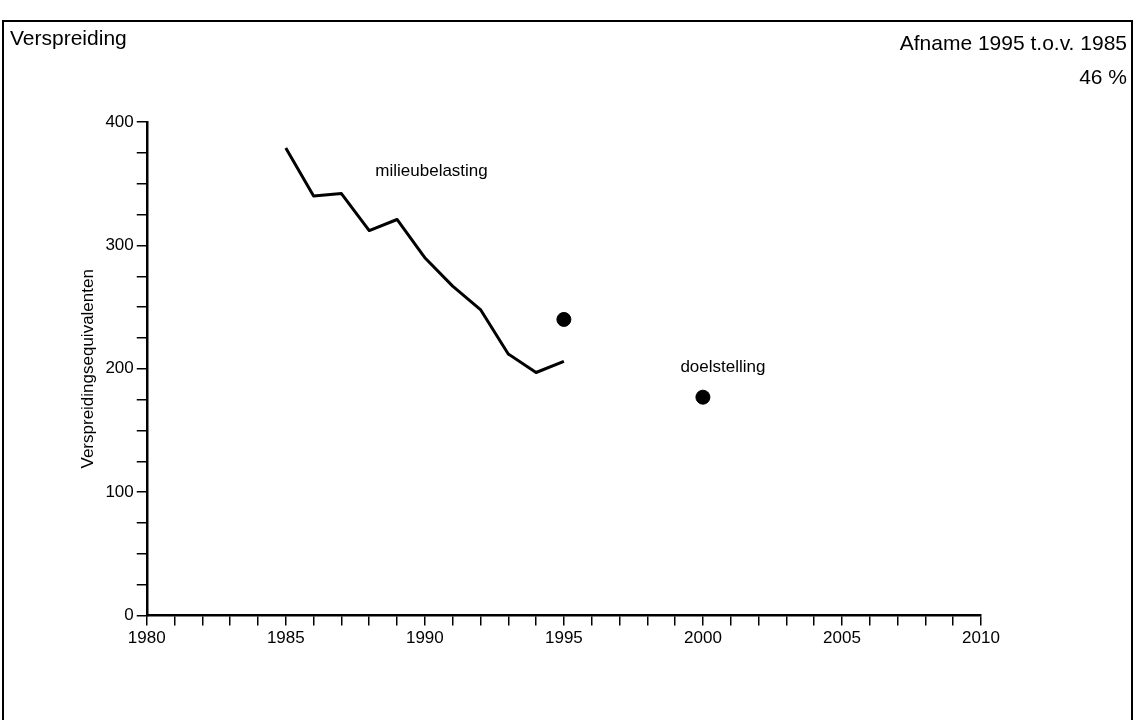 This screenshot has height=723, width=1137. I want to click on y-tick-label: 0, so click(129, 615).